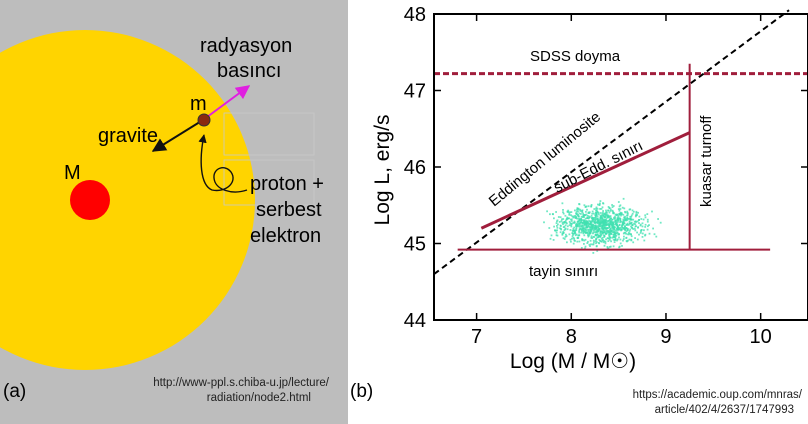 The width and height of the screenshot is (808, 424). I want to click on sdss-saturation-label: SDSS doyma, so click(575, 56).